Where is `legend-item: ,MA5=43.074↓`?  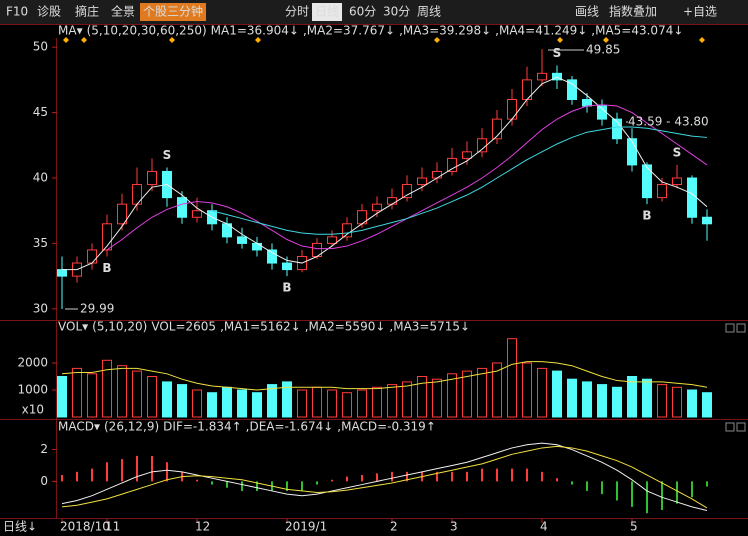
legend-item: ,MA5=43.074↓ is located at coordinates (637, 31).